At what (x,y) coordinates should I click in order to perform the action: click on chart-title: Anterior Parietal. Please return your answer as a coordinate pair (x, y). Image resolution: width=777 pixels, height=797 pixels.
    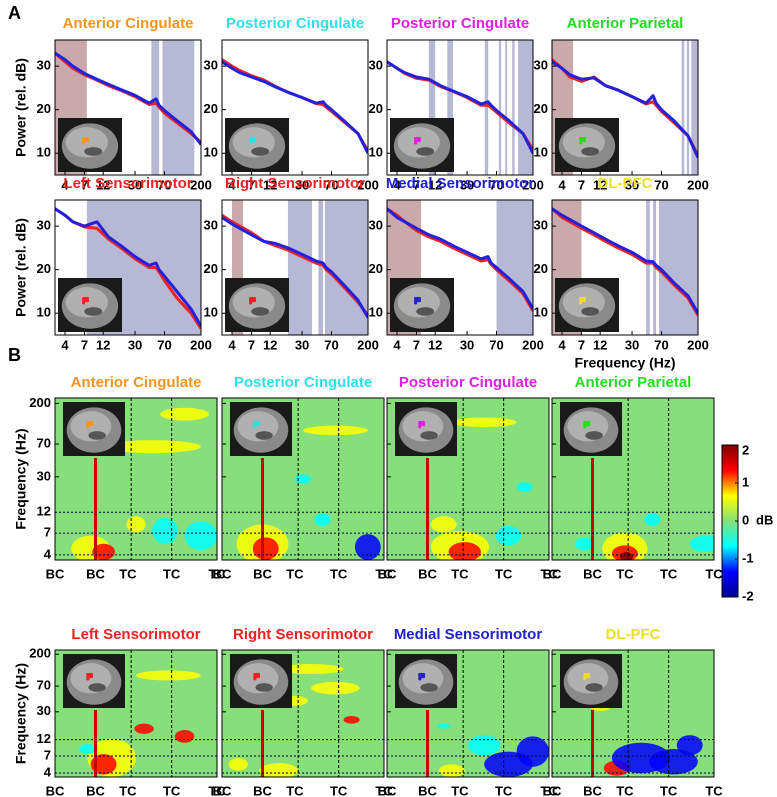
    Looking at the image, I should click on (633, 382).